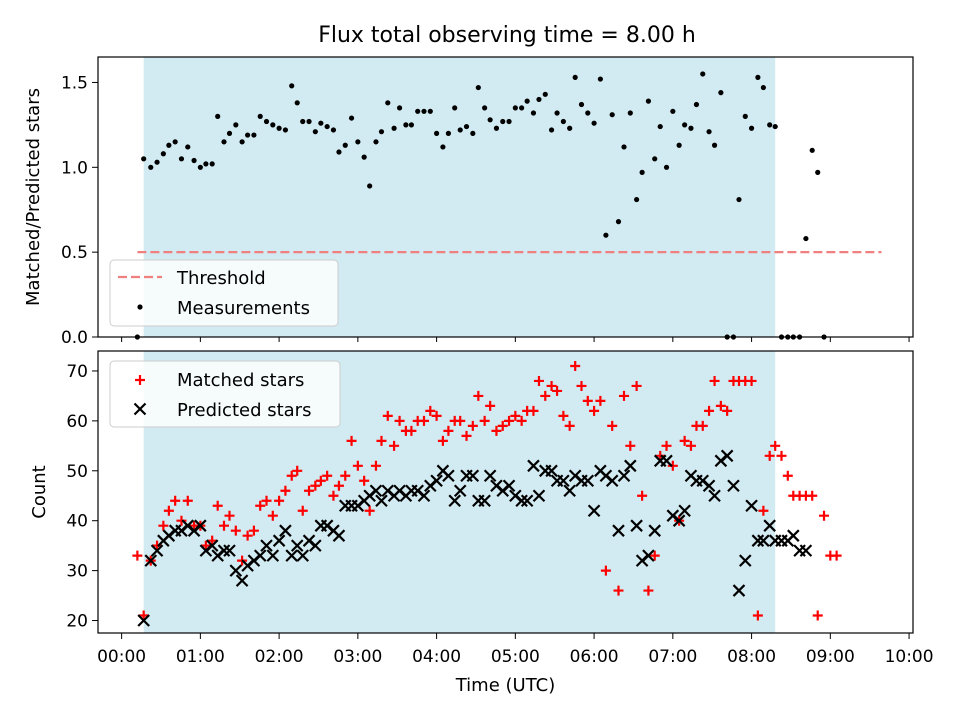 The width and height of the screenshot is (960, 720). Describe the element at coordinates (225, 394) in the screenshot. I see `legend-box` at that location.